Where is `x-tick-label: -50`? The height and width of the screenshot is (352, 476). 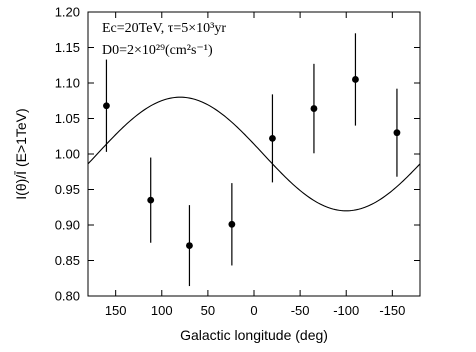 x-tick-label: -50 is located at coordinates (300, 310).